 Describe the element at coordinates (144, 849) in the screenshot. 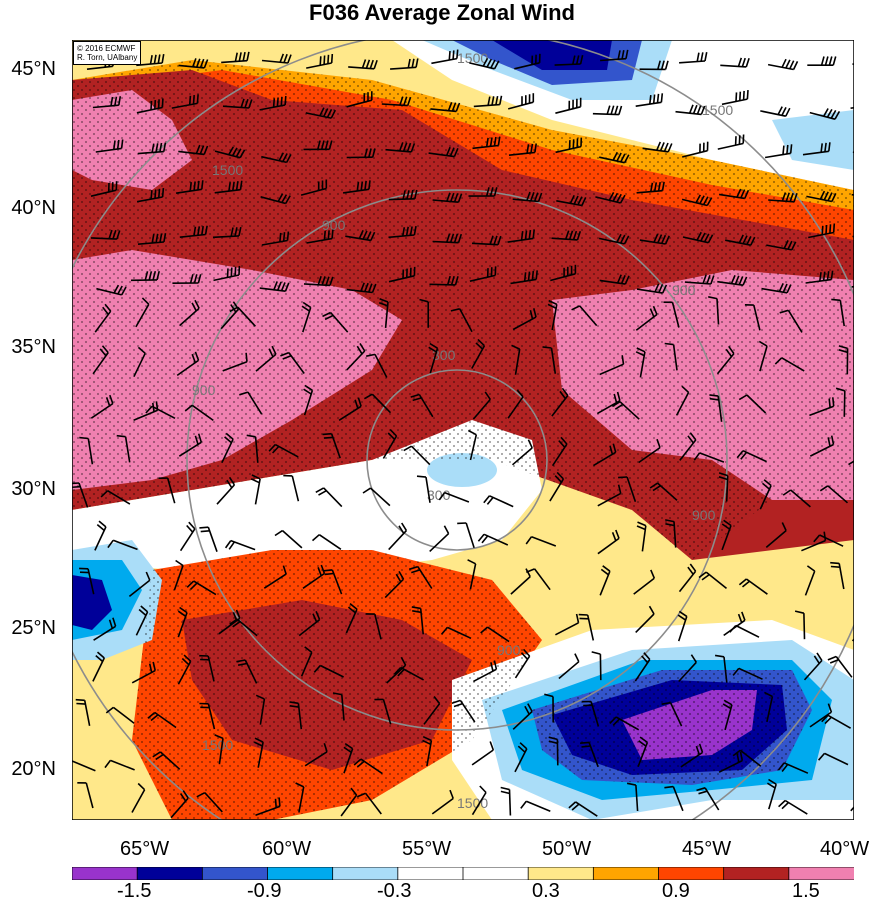

I see `lon-label-65: 65°W` at that location.